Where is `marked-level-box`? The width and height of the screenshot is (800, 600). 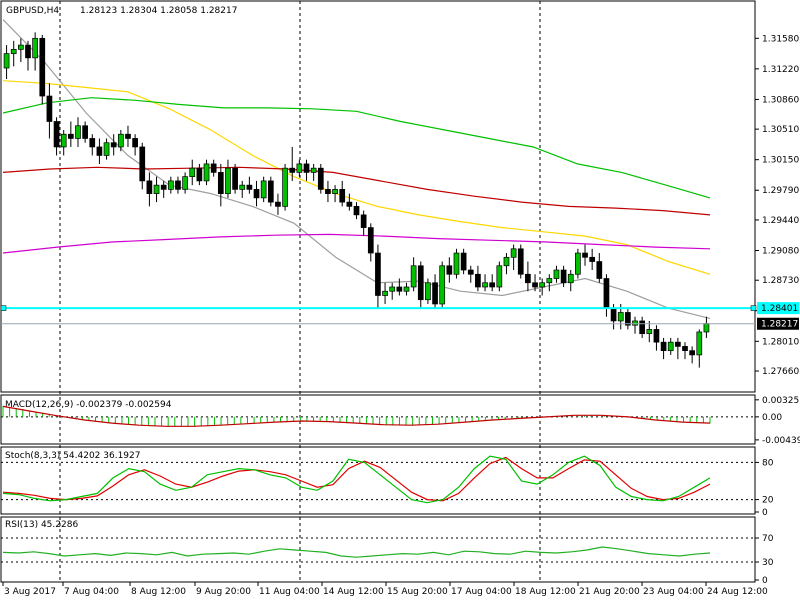
marked-level-box is located at coordinates (778, 308).